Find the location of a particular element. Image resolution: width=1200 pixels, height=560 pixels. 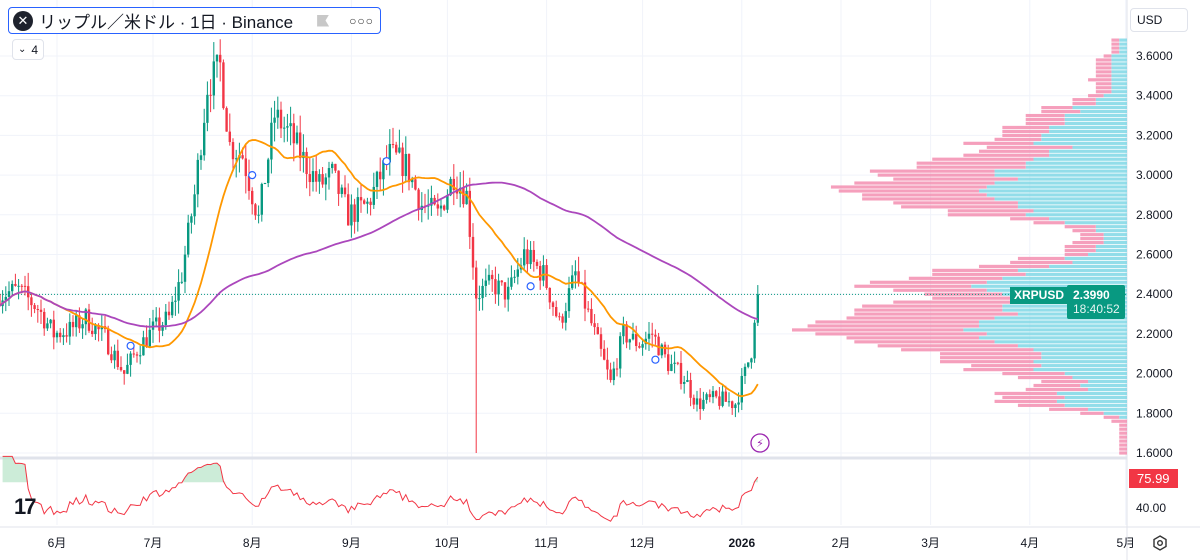

settings-icon is located at coordinates (1160, 543).